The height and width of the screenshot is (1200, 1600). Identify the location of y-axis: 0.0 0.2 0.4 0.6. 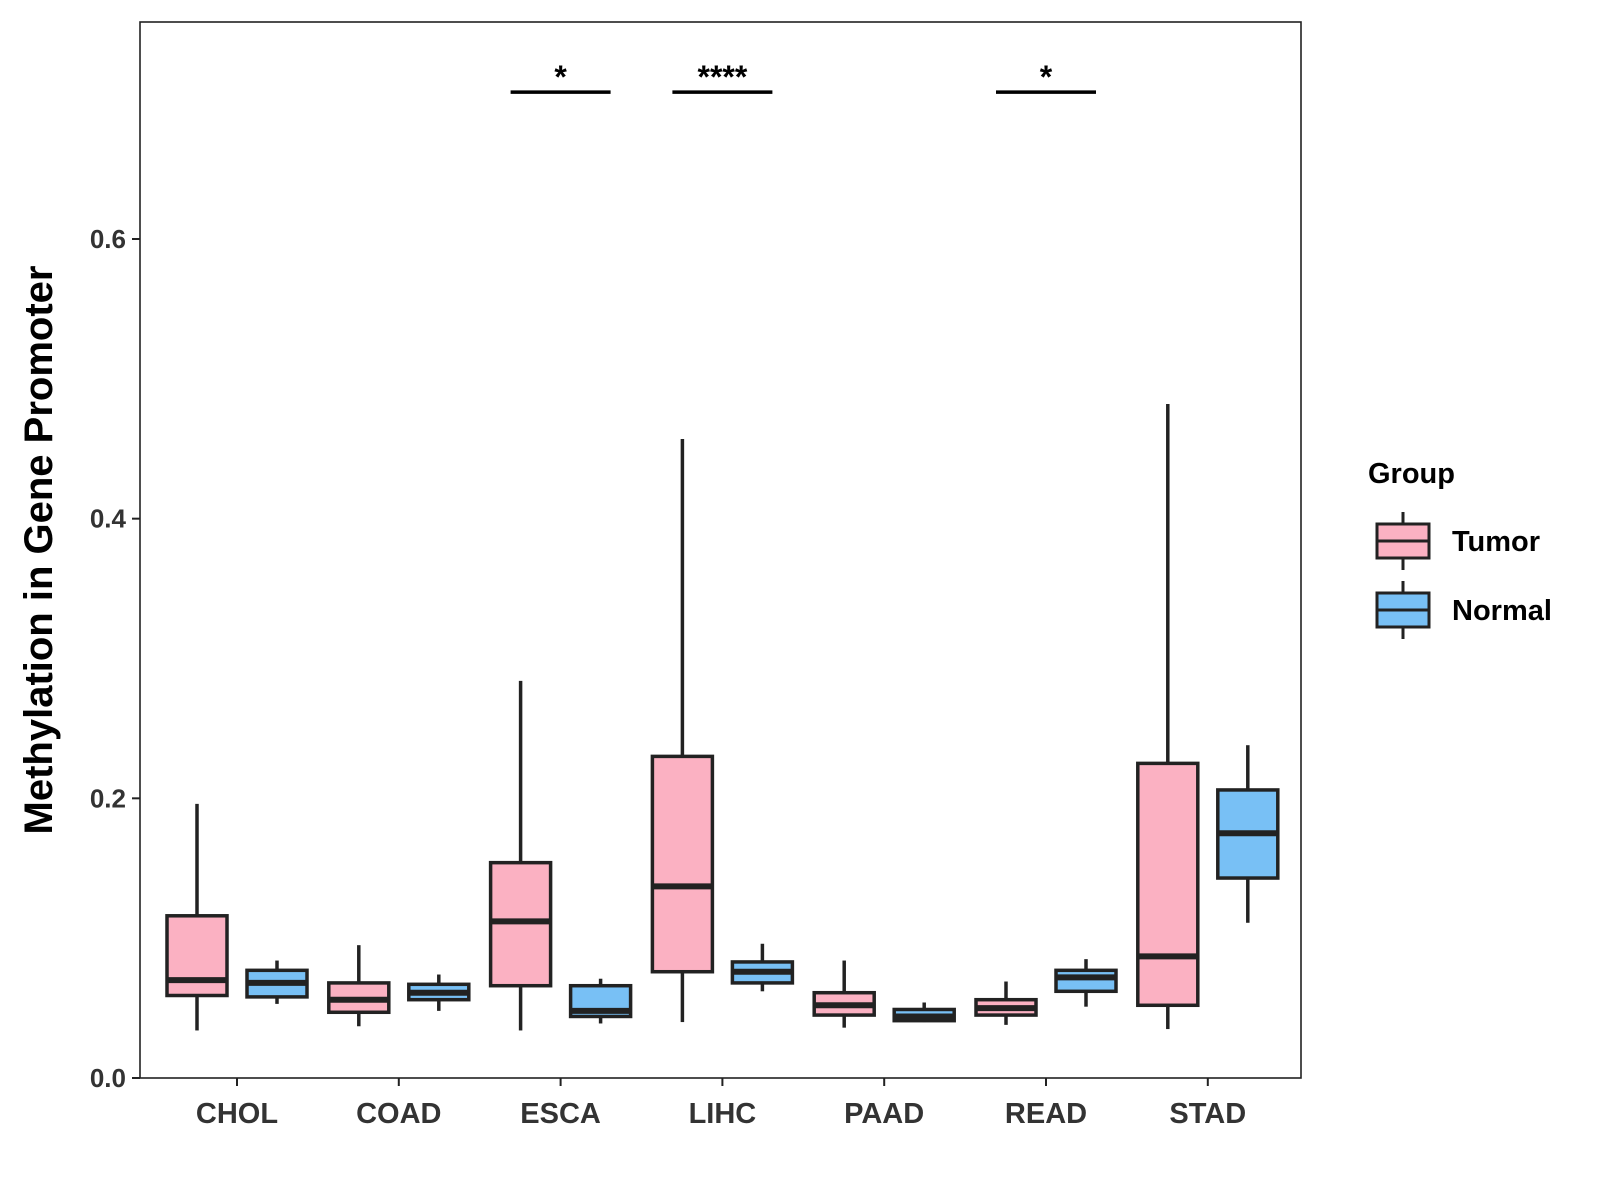
(115, 658).